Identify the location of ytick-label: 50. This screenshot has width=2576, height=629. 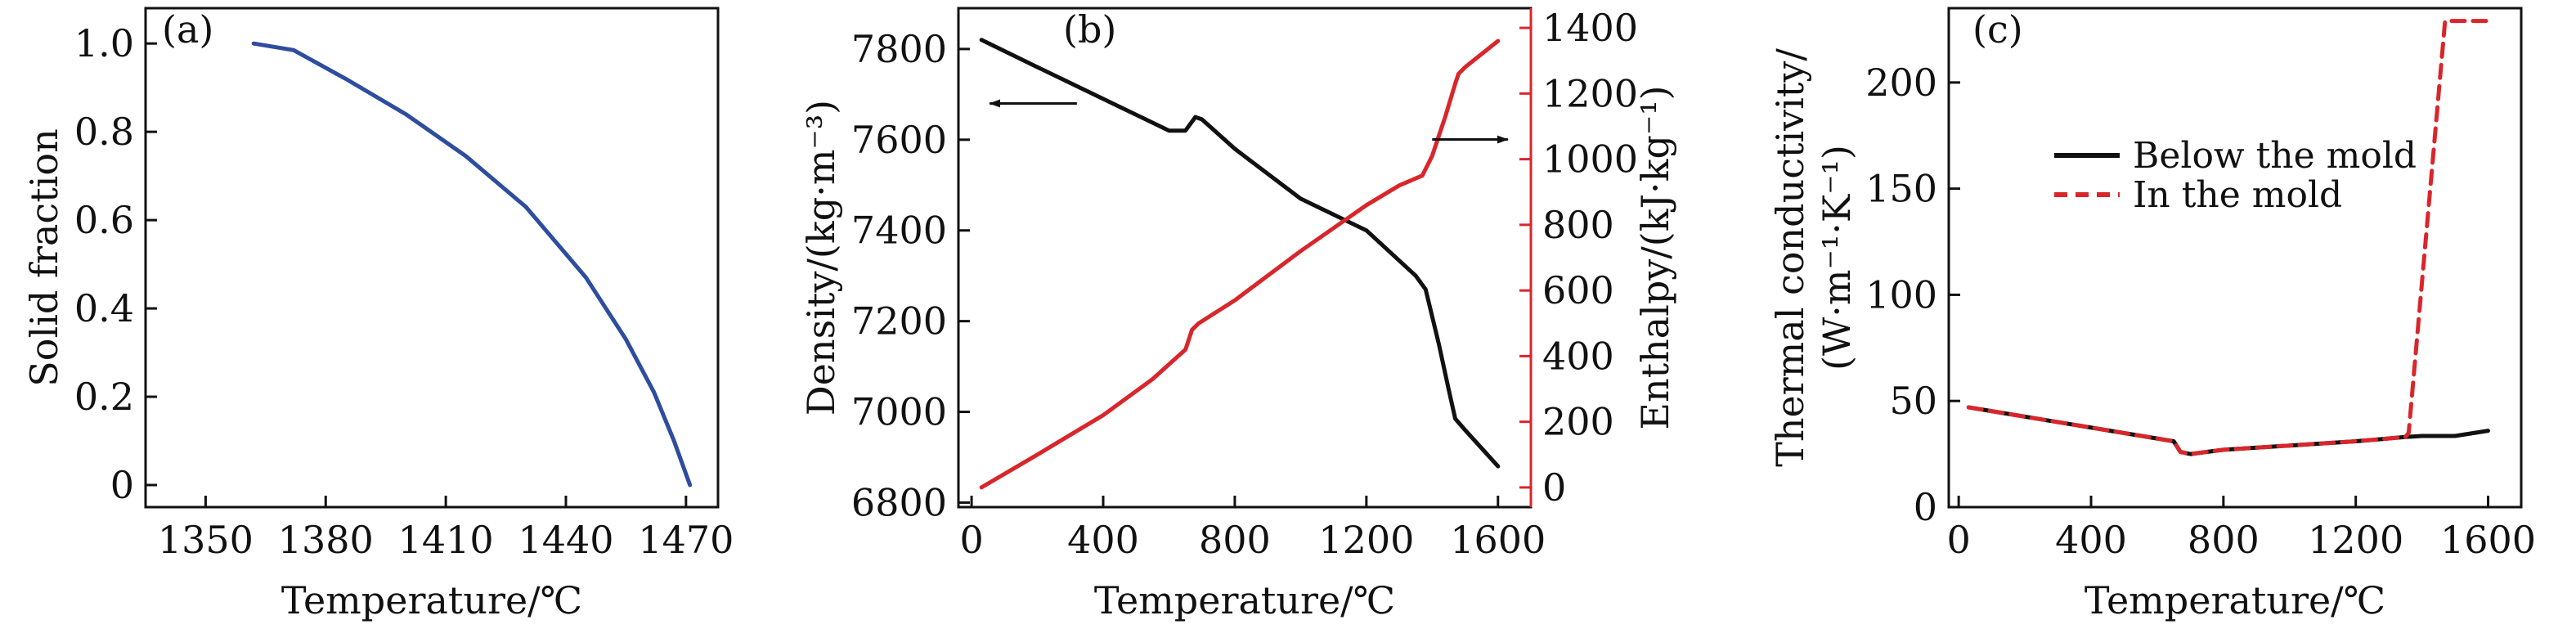
(1913, 401).